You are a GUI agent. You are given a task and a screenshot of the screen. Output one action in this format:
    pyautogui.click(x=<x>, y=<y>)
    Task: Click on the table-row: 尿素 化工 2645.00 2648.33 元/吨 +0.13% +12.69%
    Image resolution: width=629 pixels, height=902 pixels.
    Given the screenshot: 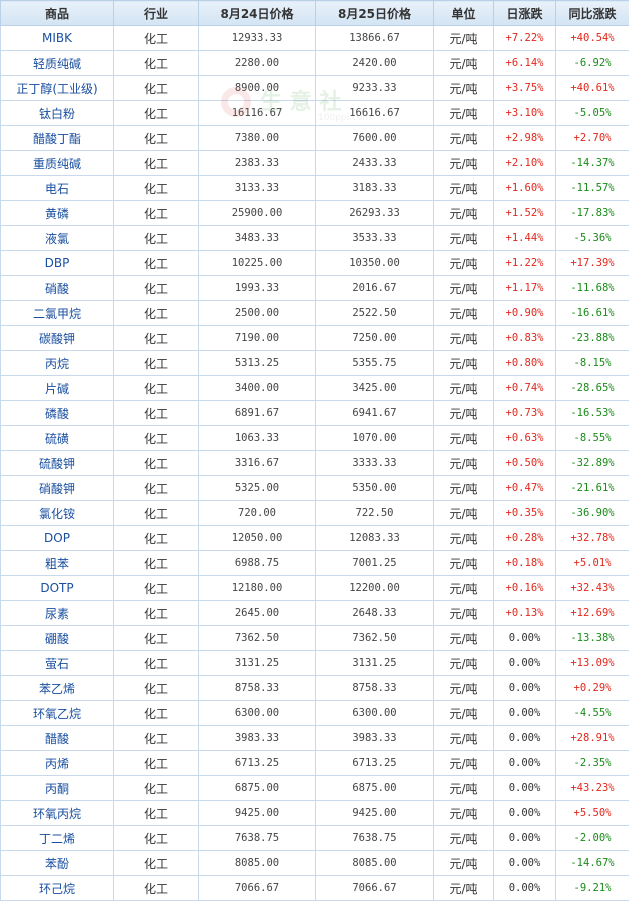 What is the action you would take?
    pyautogui.click(x=314, y=613)
    